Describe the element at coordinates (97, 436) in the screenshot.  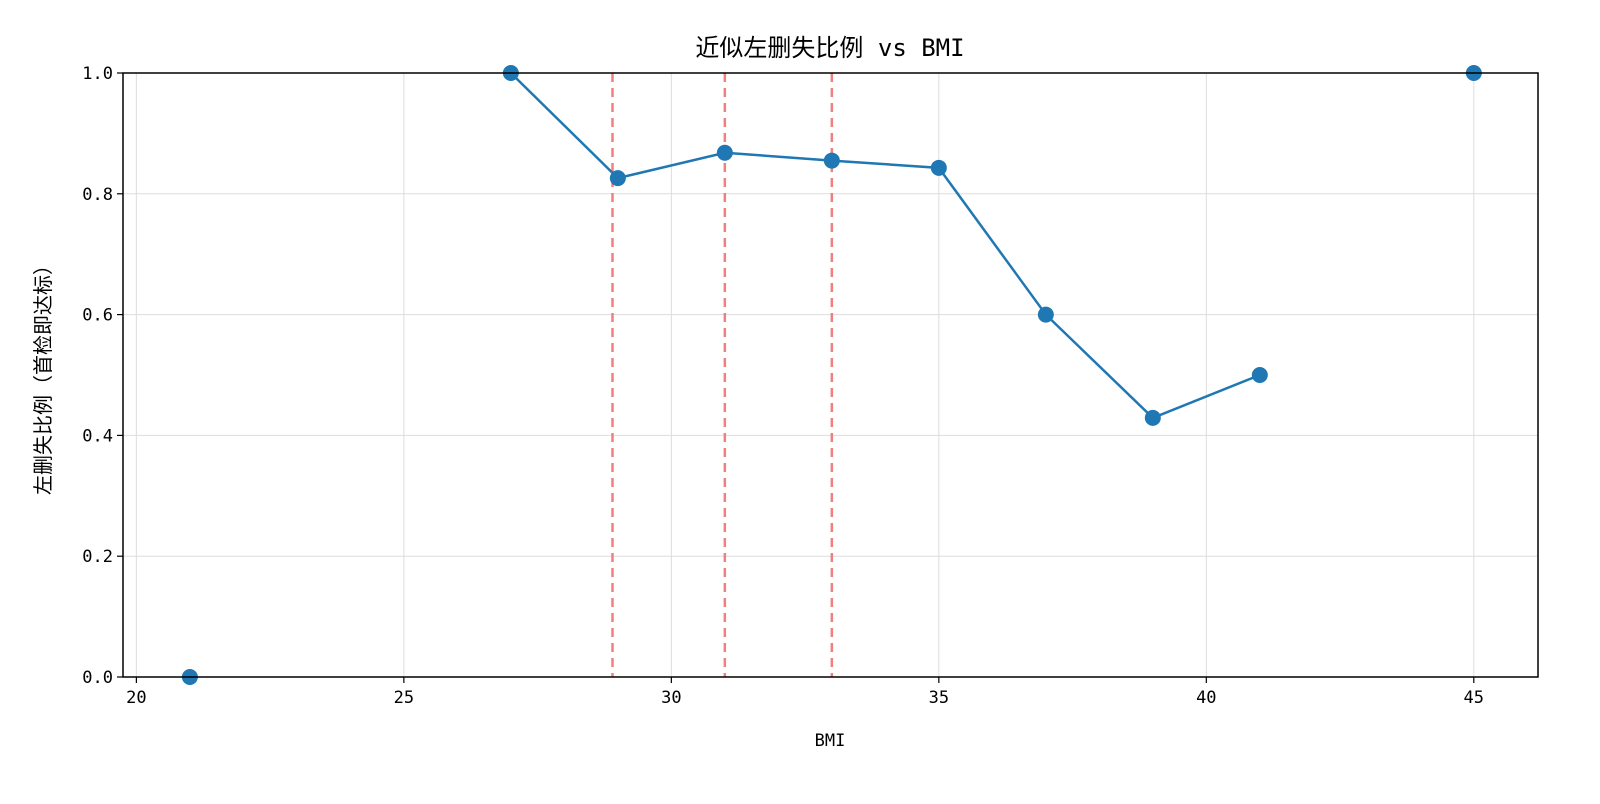
I see `y-tick-label: 0.4` at that location.